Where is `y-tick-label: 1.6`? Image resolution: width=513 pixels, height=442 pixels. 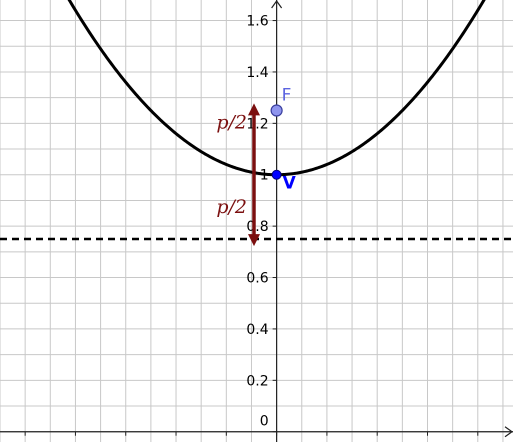 y-tick-label: 1.6 is located at coordinates (257, 22).